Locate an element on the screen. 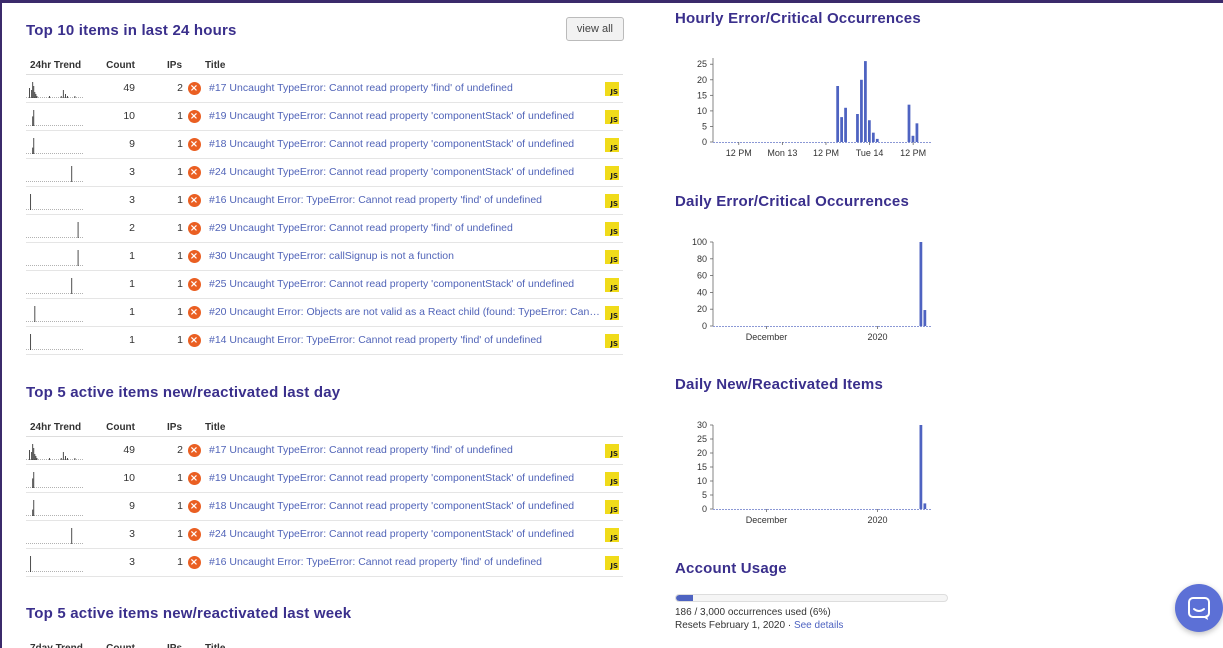 This screenshot has width=1223, height=648. y-tick-label: 10 is located at coordinates (702, 481).